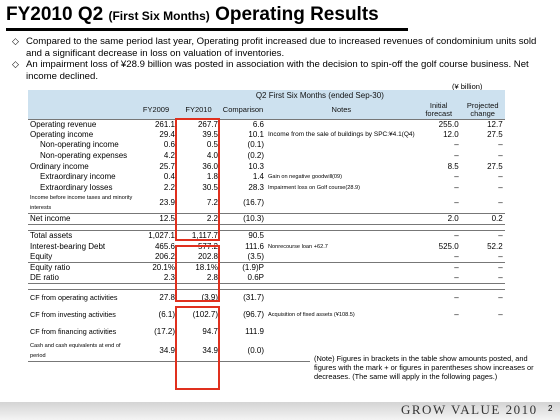 This screenshot has width=560, height=420. What do you see at coordinates (167, 298) in the screenshot?
I see `cell-fy2009: 27.8` at bounding box center [167, 298].